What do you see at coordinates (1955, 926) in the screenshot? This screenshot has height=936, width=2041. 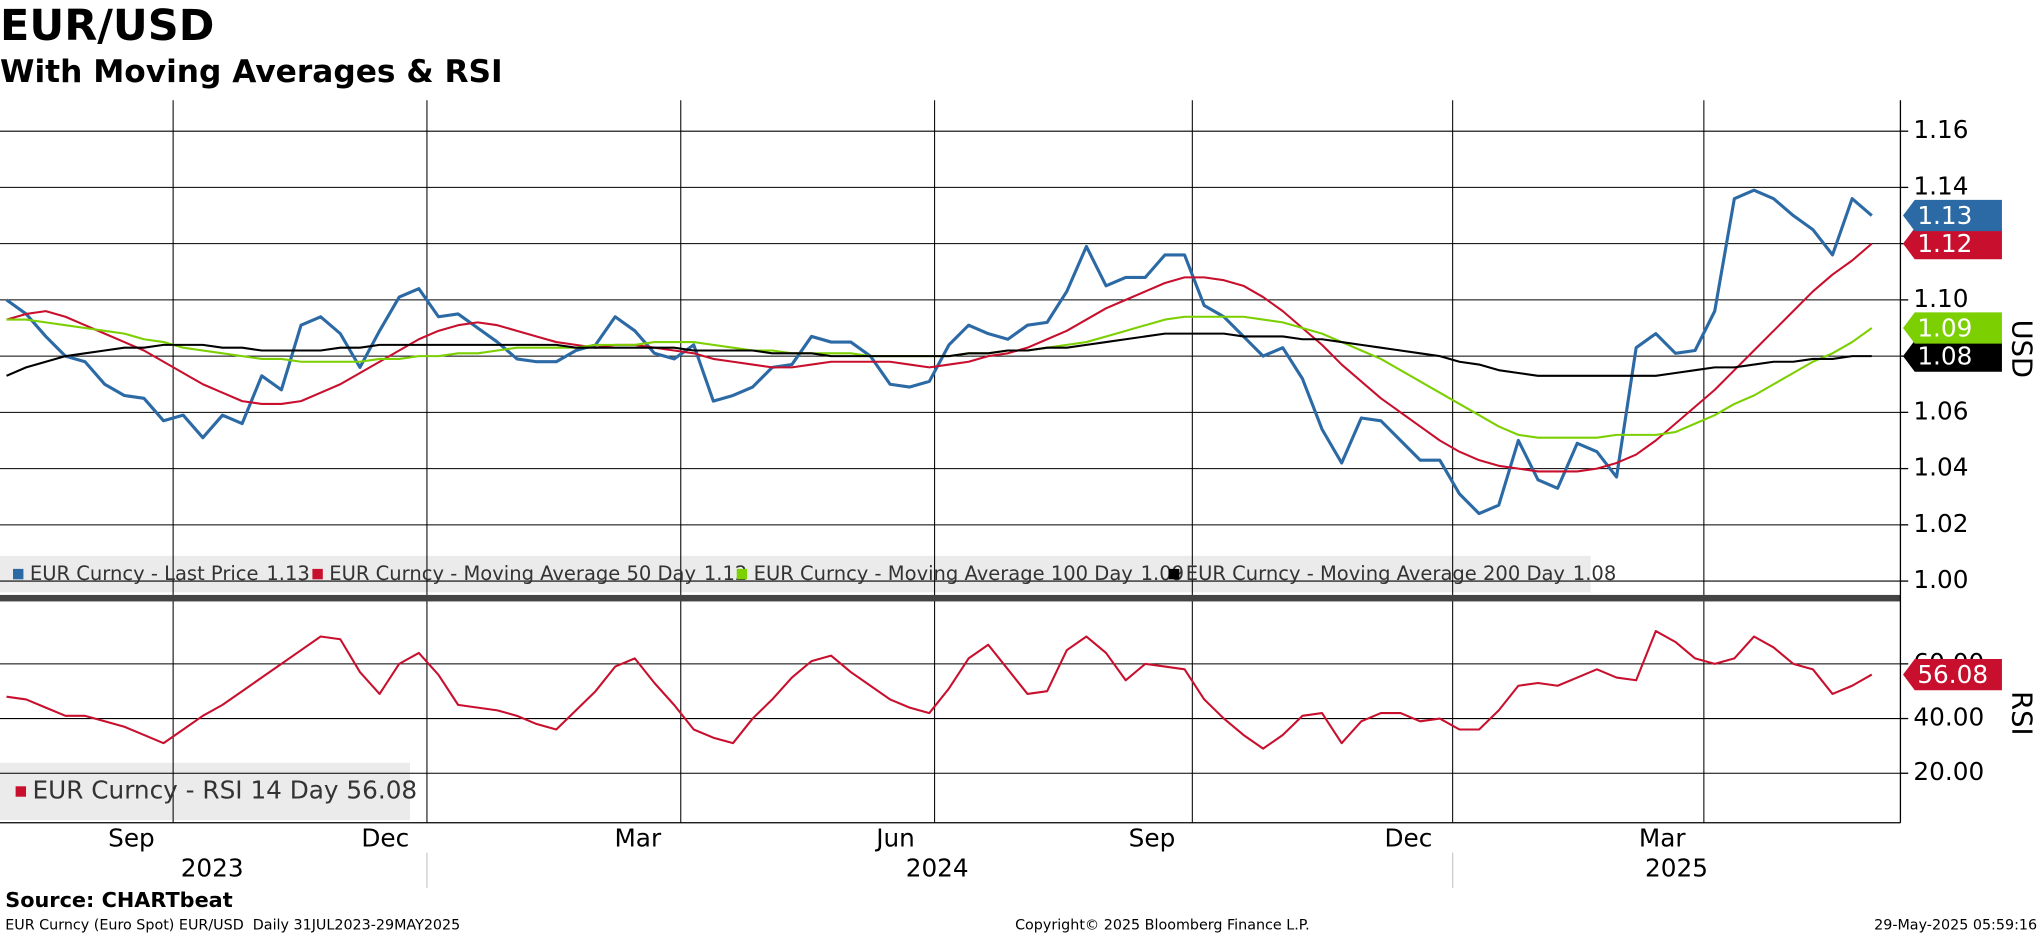 I see `footer-right: 29-May-2025 05:59:16` at bounding box center [1955, 926].